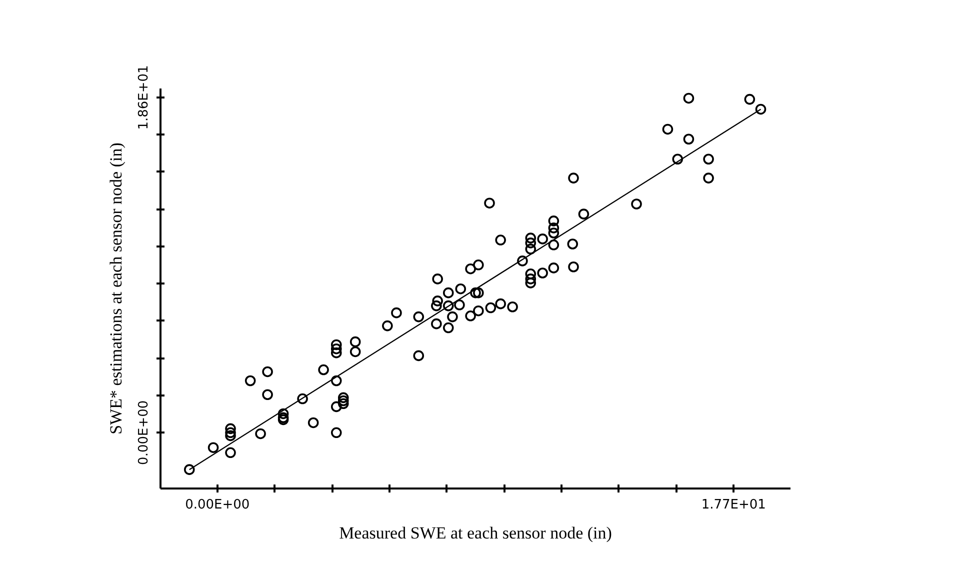 The width and height of the screenshot is (960, 581). What do you see at coordinates (144, 97) in the screenshot?
I see `y-tick-label: 1.86E+01` at bounding box center [144, 97].